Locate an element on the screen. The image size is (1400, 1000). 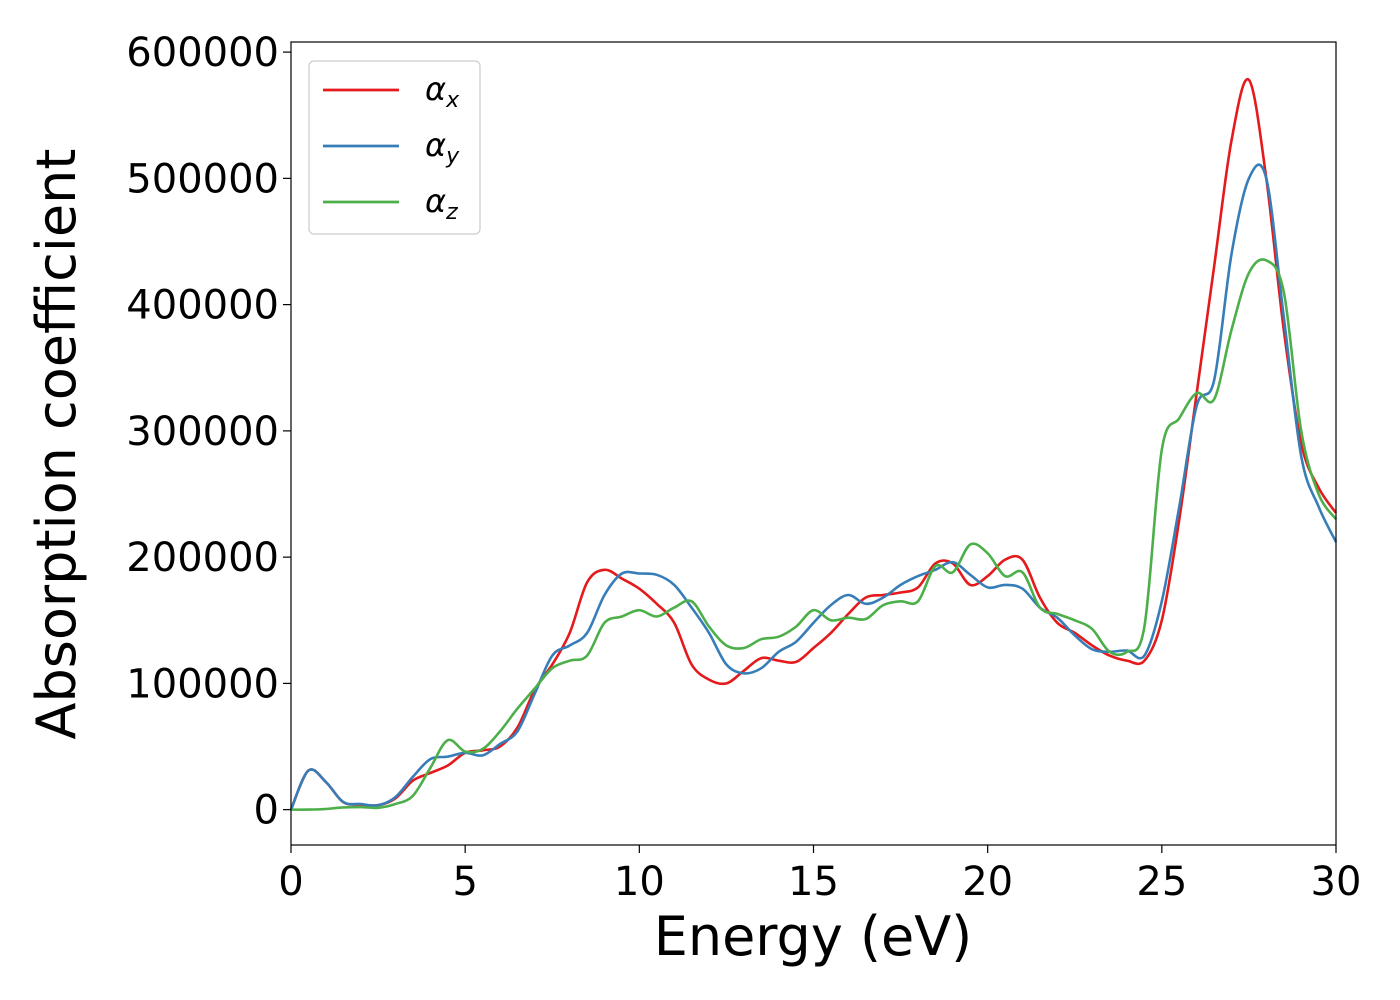
legend: αx αy αz is located at coordinates (394, 147).